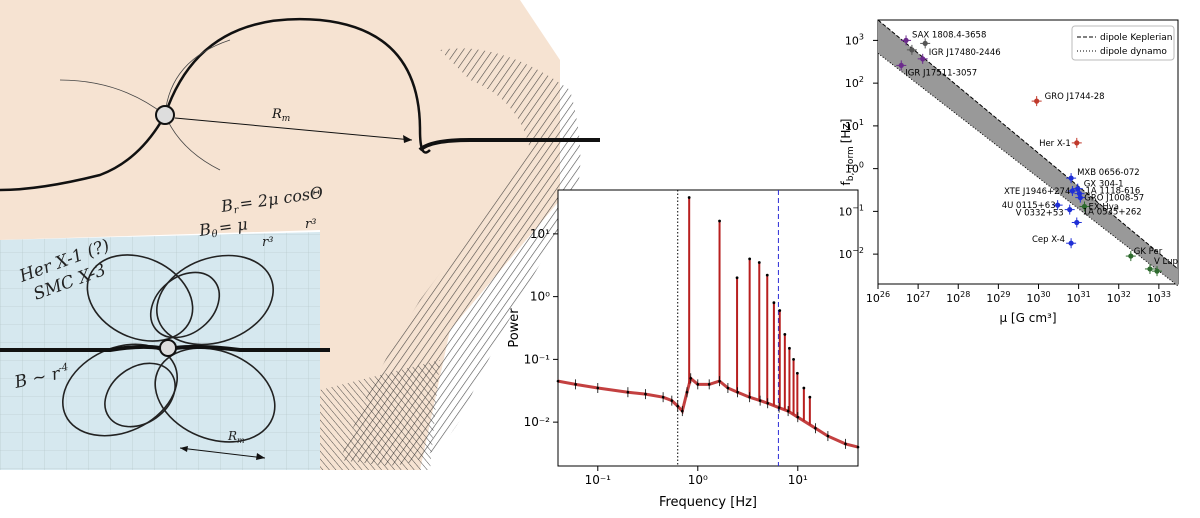 The image size is (1200, 518). I want to click on fb-legend-label-2: dipole dynamo, so click(1133, 52).